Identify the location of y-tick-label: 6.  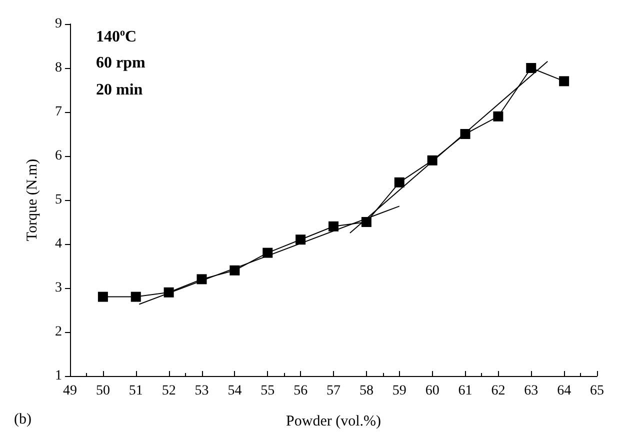
(58, 156).